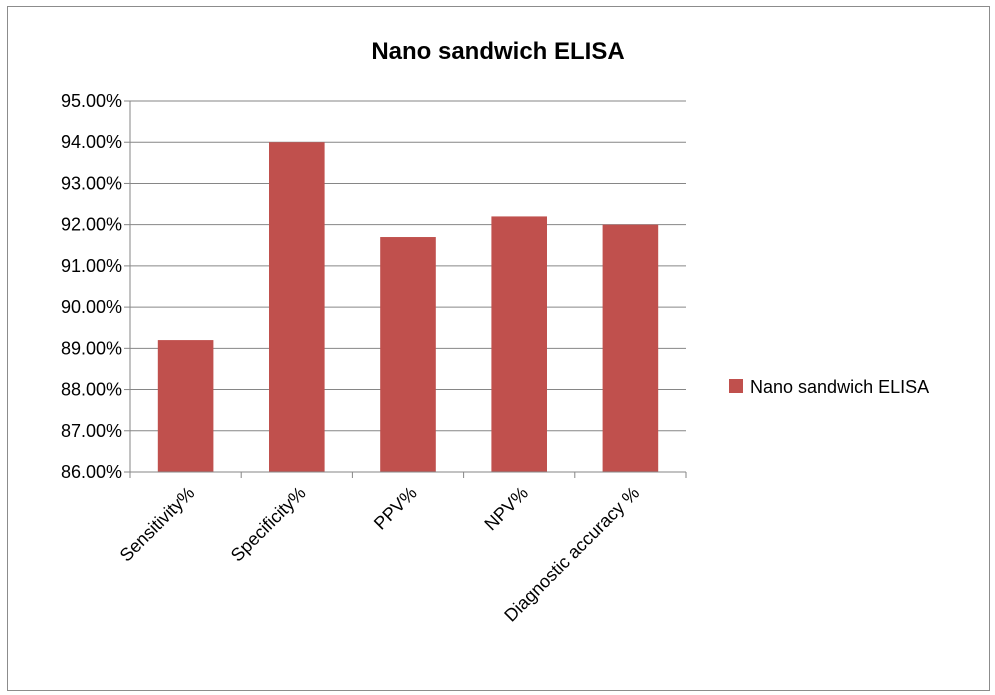 This screenshot has width=995, height=695. Describe the element at coordinates (839, 387) in the screenshot. I see `legend-label: Nano sandwich ELISA` at that location.